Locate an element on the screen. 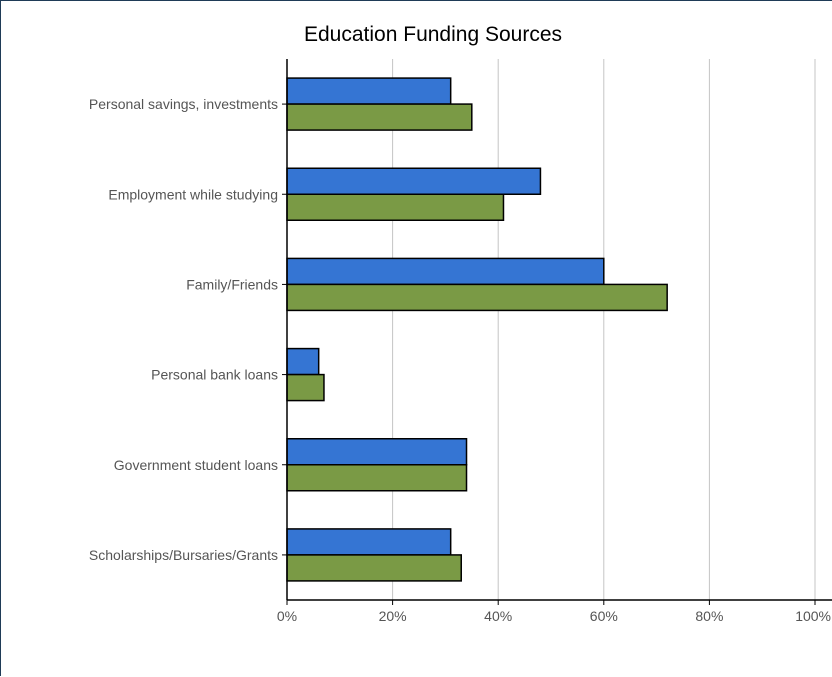  x-tick-label: 20% is located at coordinates (393, 616).